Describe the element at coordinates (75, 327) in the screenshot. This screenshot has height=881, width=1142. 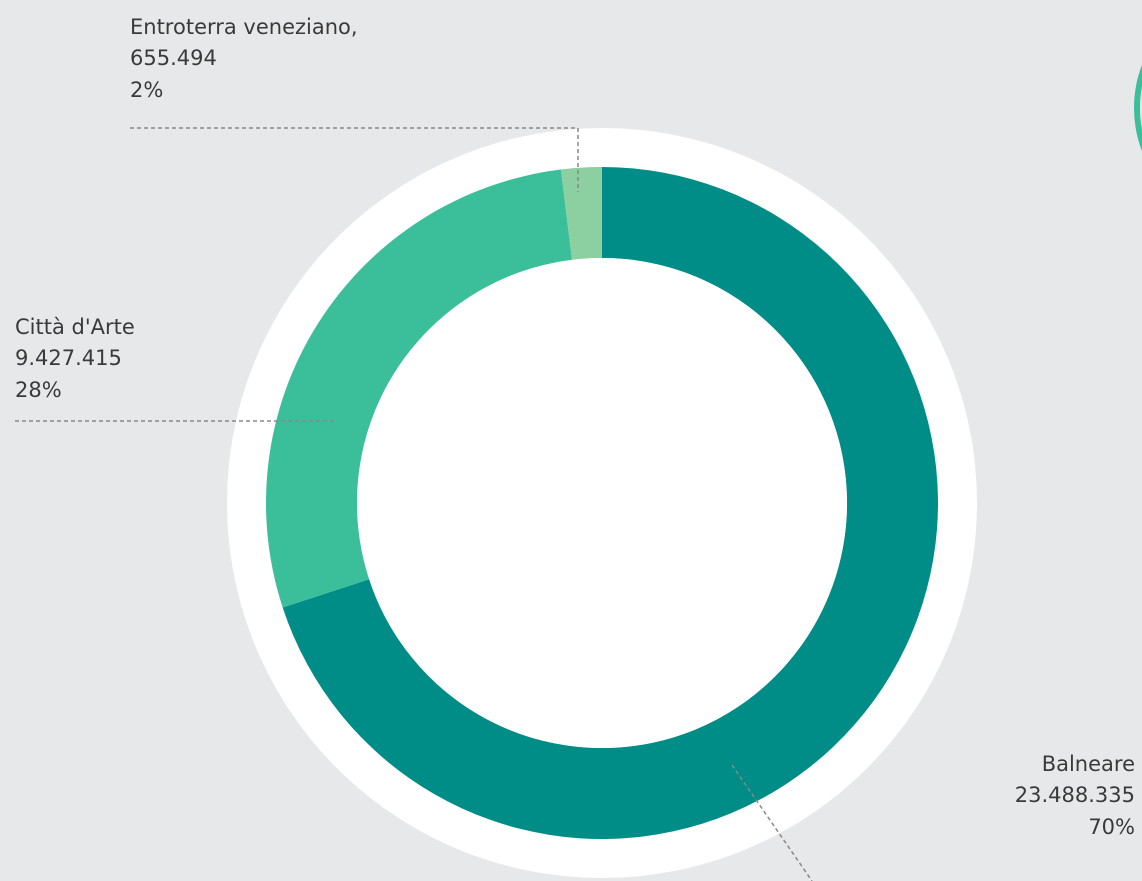
I see `category-label: Città d'Arte` at that location.